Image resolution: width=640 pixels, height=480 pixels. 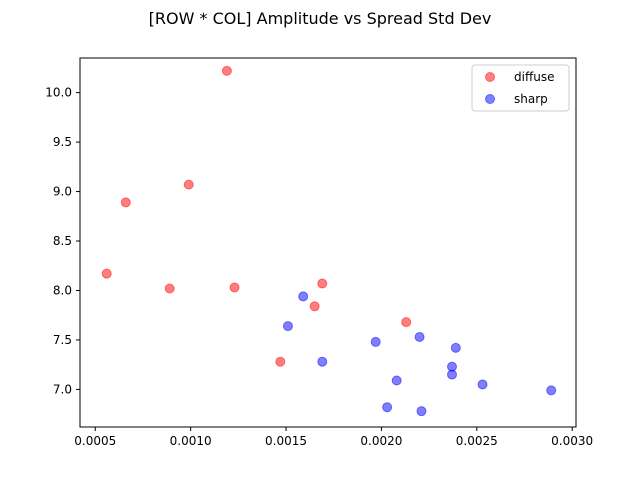 What do you see at coordinates (62, 340) in the screenshot?
I see `y-tick-label: 7.5` at bounding box center [62, 340].